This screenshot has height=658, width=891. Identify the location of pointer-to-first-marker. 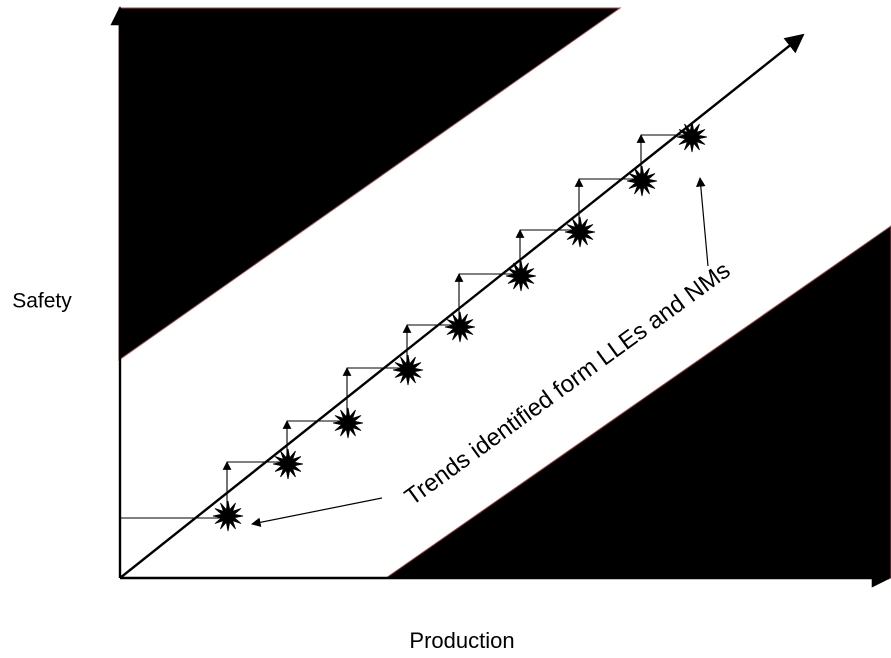
(317, 512).